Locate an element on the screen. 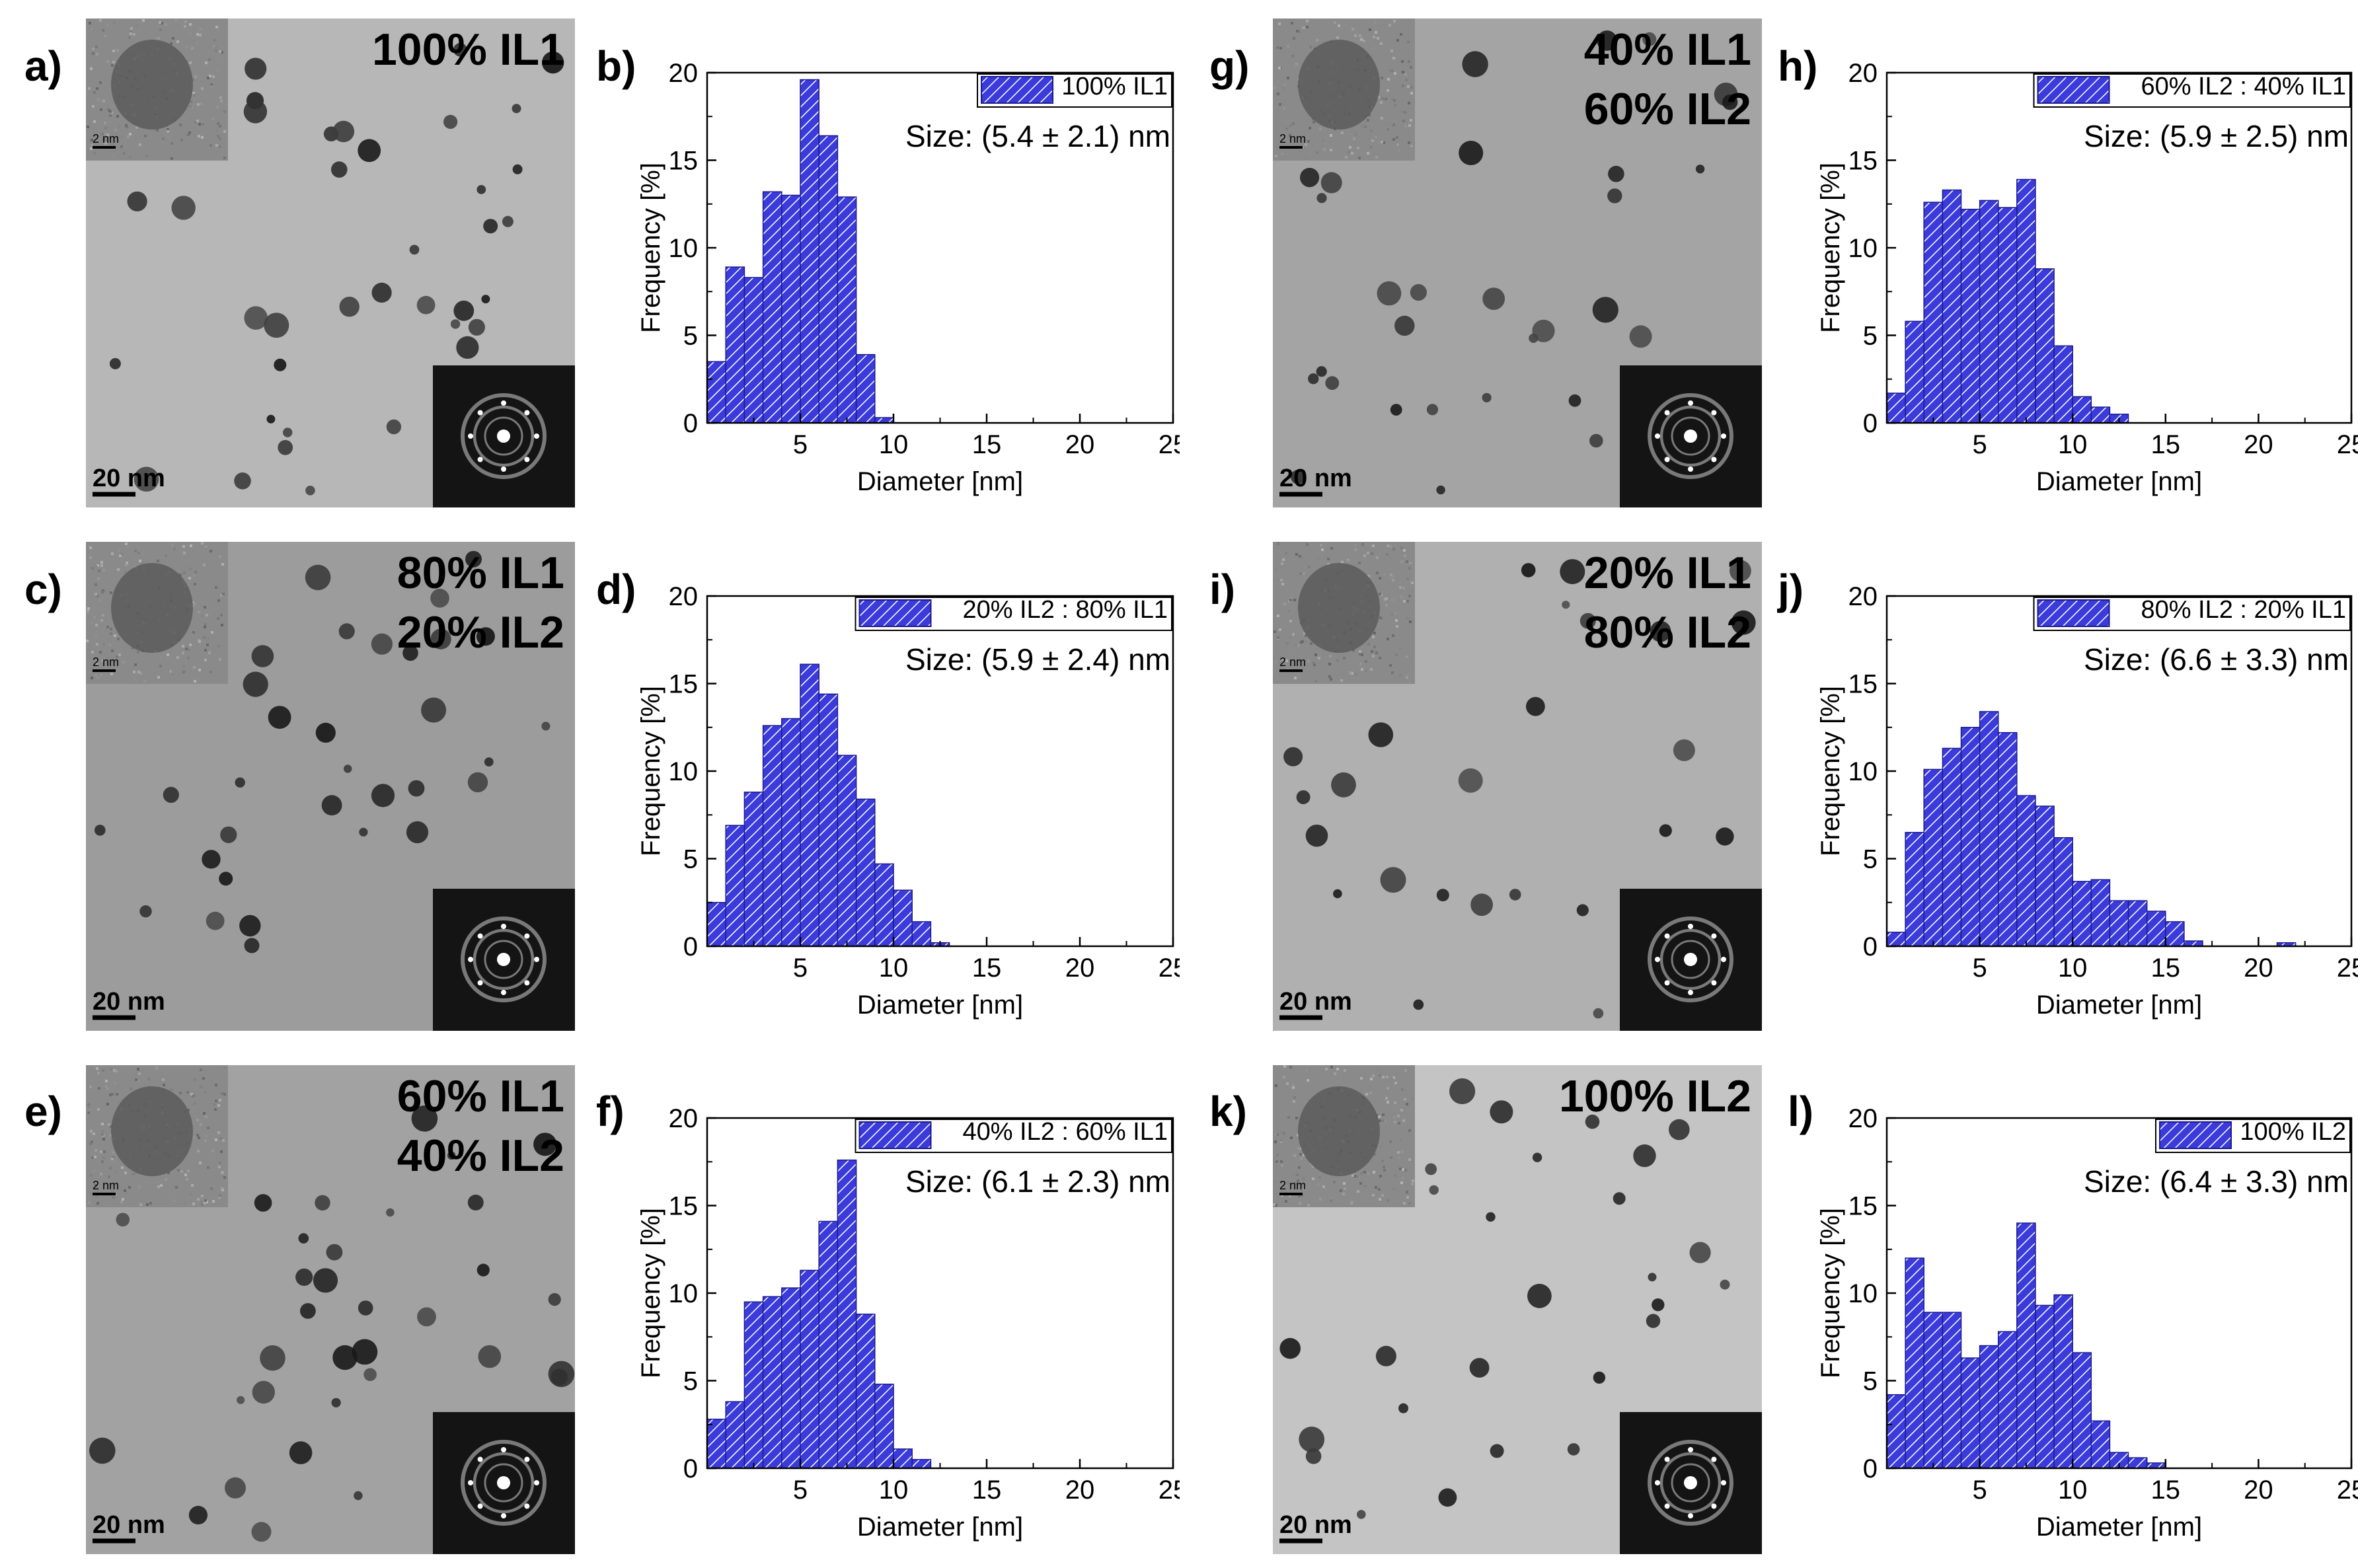  legend-box is located at coordinates (1013, 614).